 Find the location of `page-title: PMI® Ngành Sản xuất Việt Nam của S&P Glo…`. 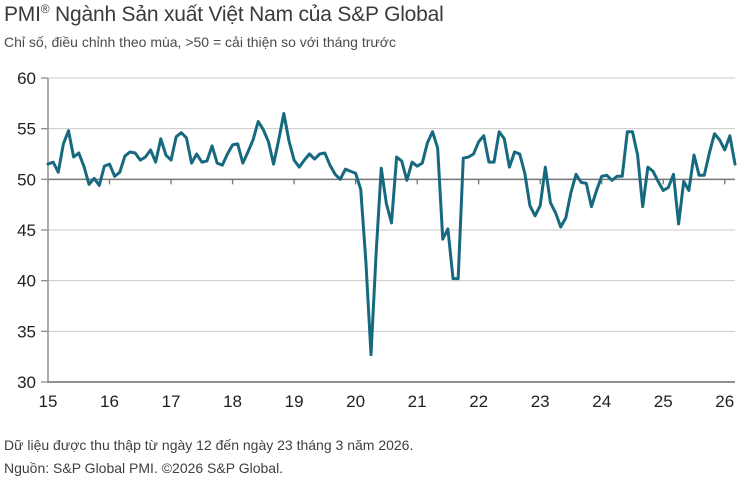

page-title: PMI® Ngành Sản xuất Việt Nam của S&P Glo… is located at coordinates (375, 14).